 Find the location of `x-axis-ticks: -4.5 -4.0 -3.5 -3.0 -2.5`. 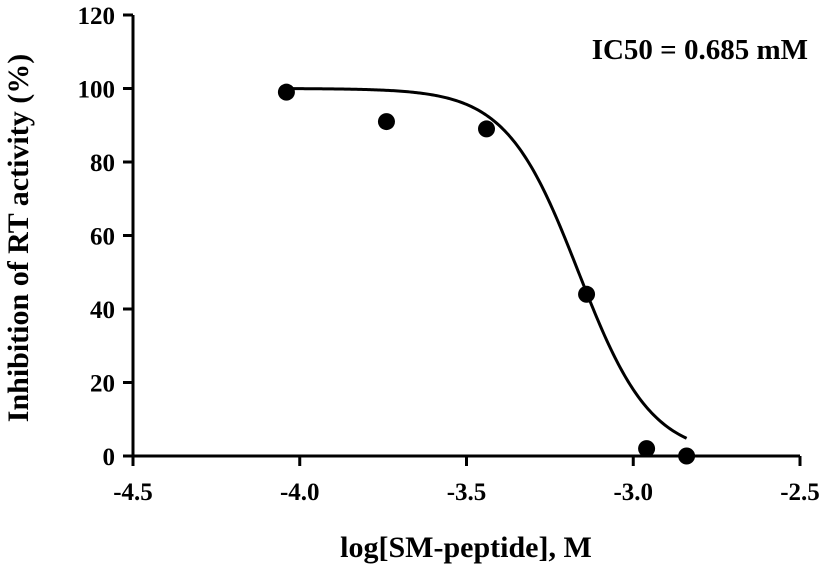

x-axis-ticks: -4.5 -4.0 -3.5 -3.0 -2.5 is located at coordinates (466, 481).